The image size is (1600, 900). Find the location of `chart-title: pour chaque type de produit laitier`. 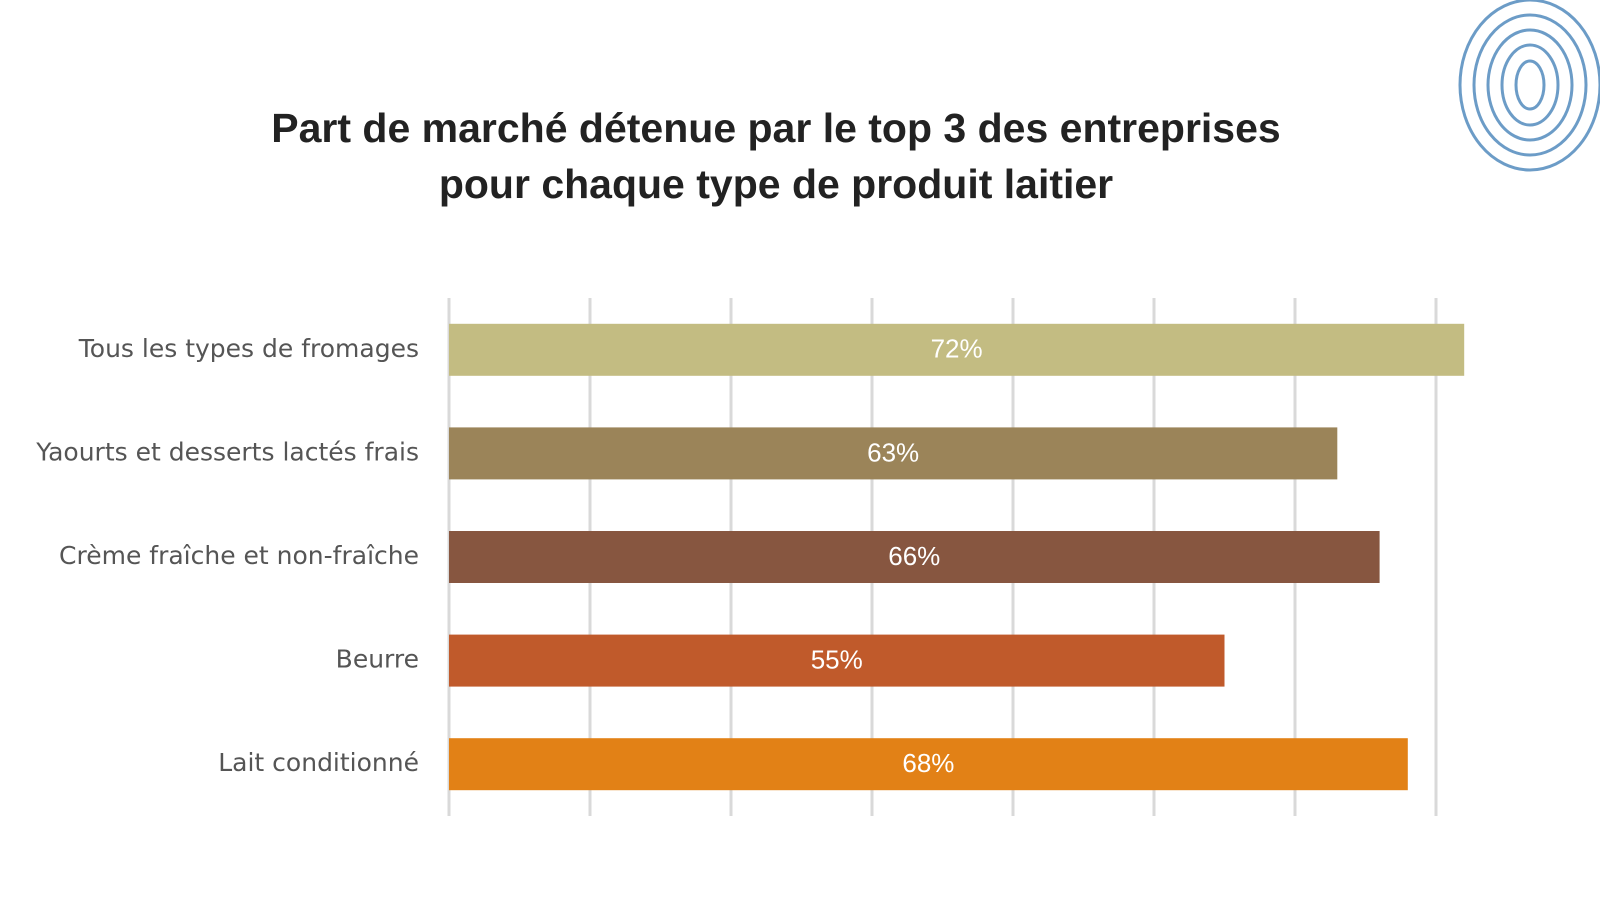

chart-title: pour chaque type de produit laitier is located at coordinates (776, 184).